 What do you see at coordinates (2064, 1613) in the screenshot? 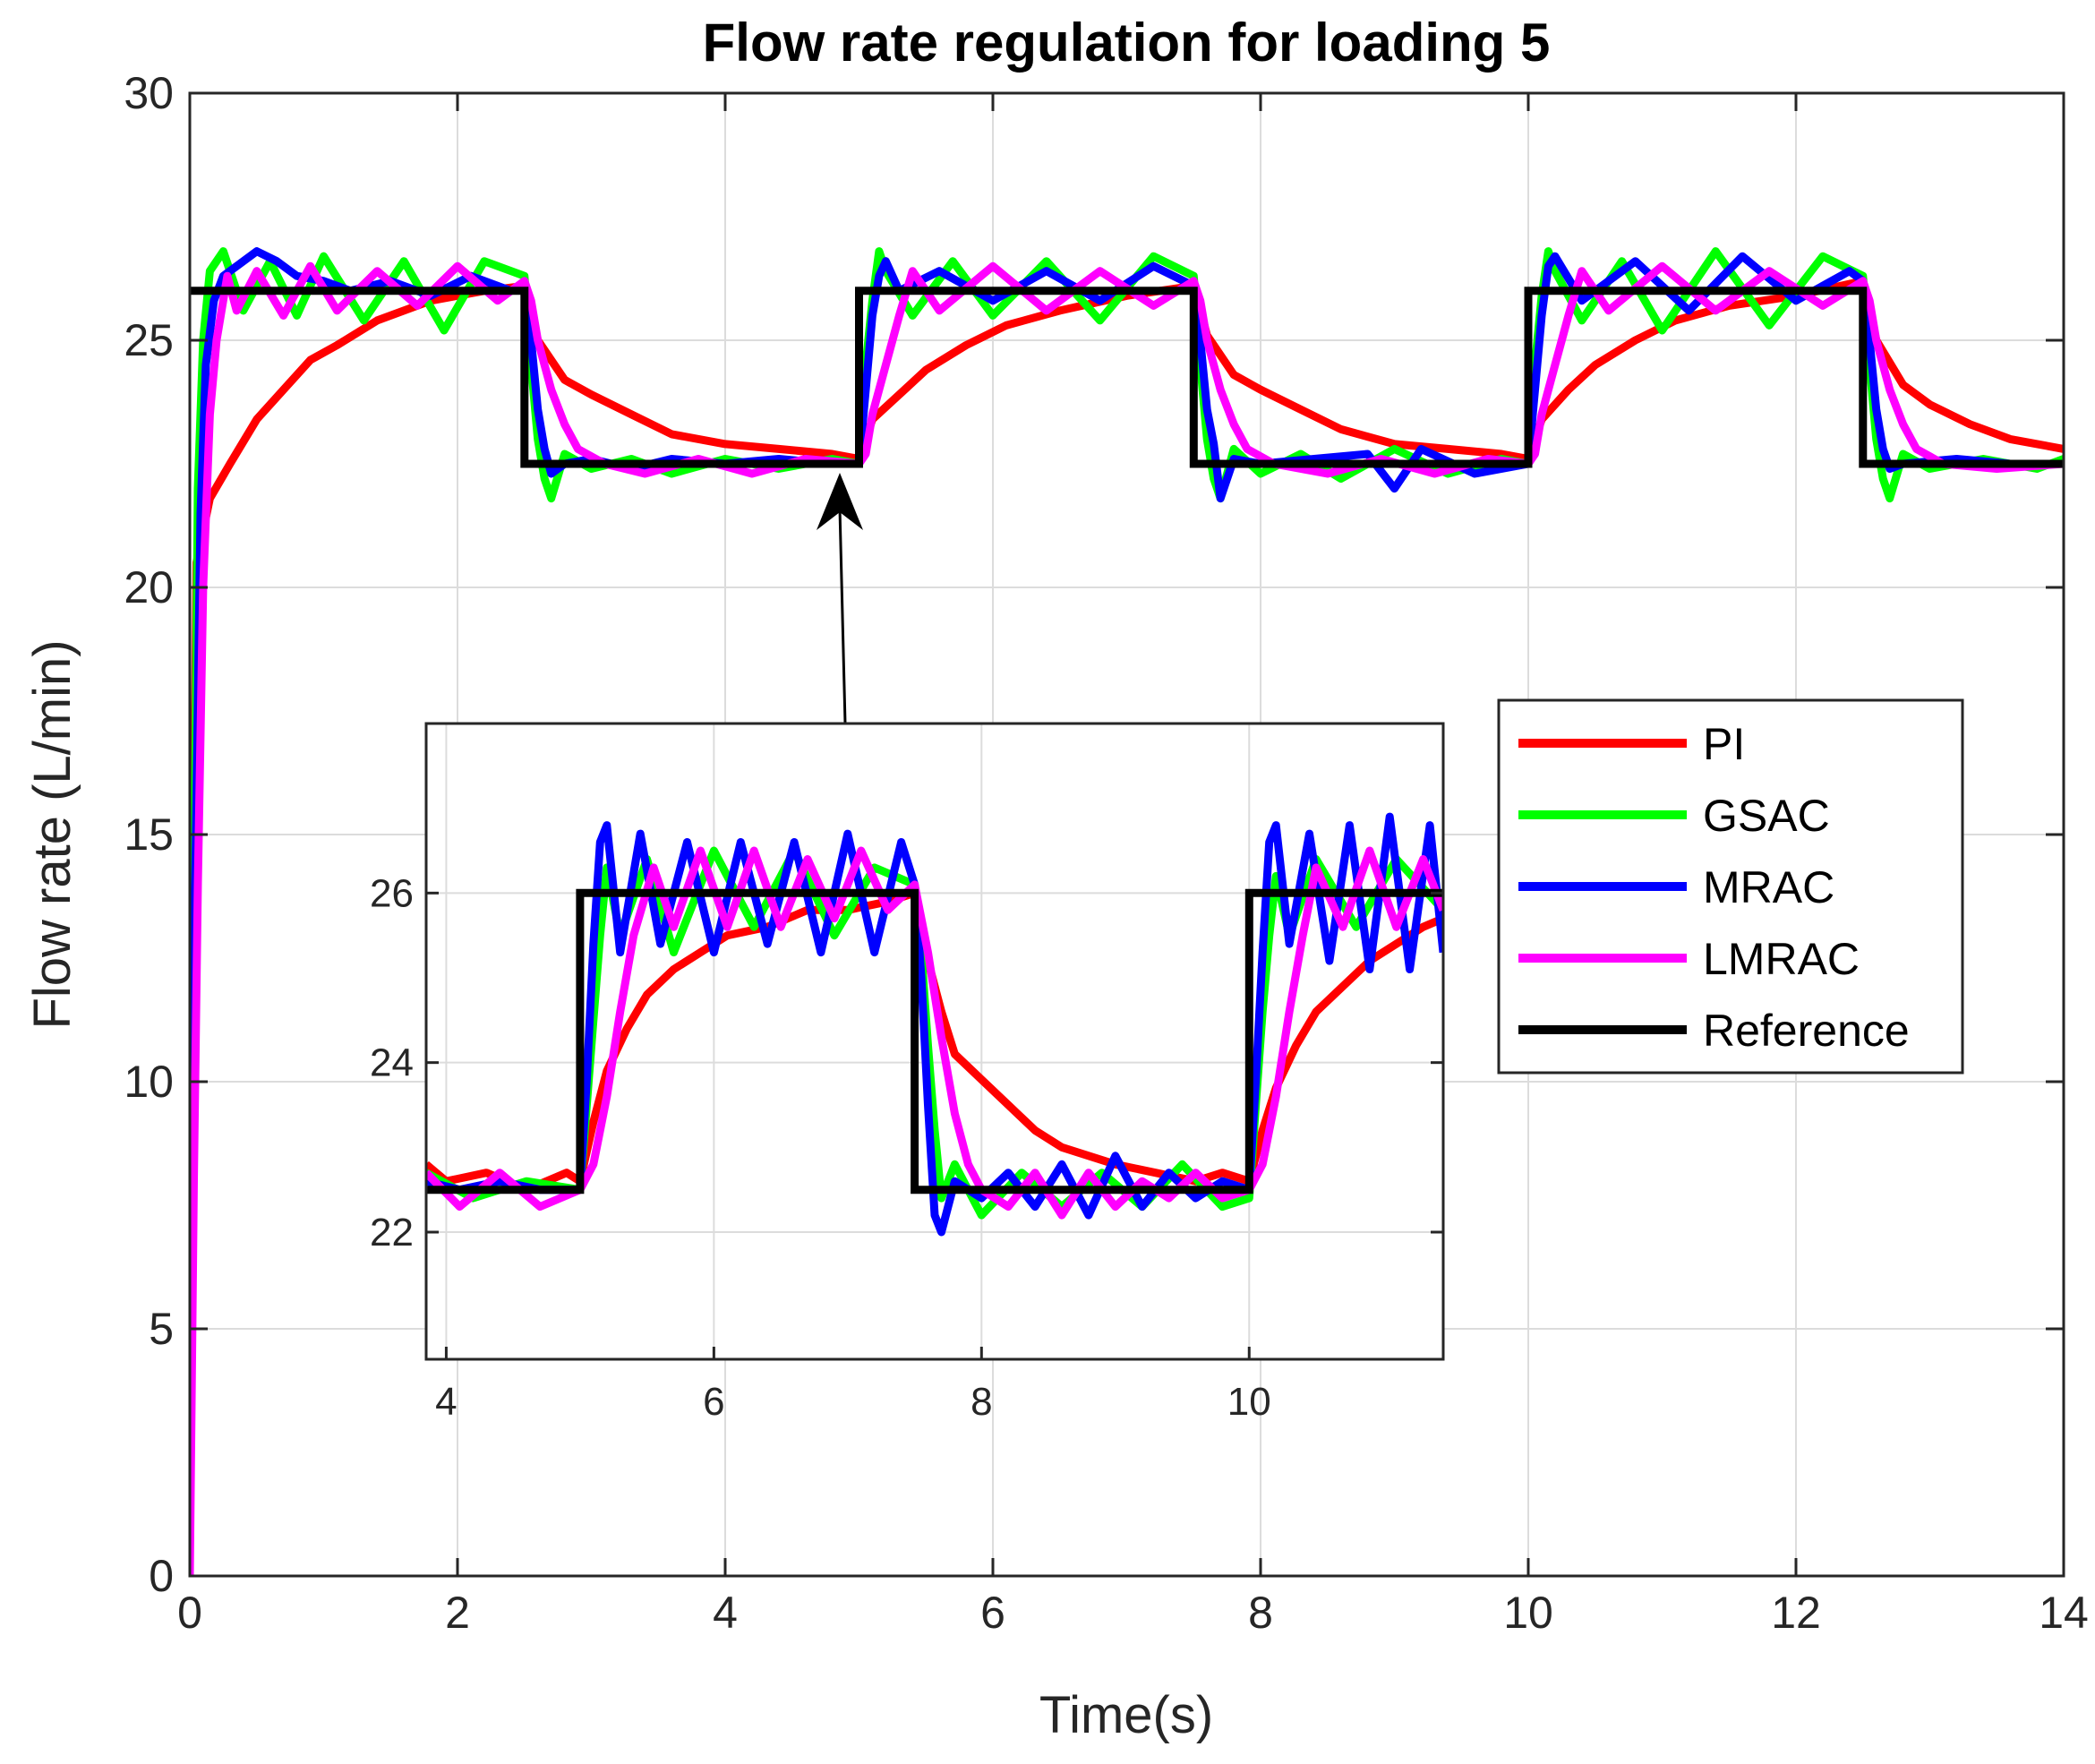
I see `x-tick-label: 14` at bounding box center [2064, 1613].